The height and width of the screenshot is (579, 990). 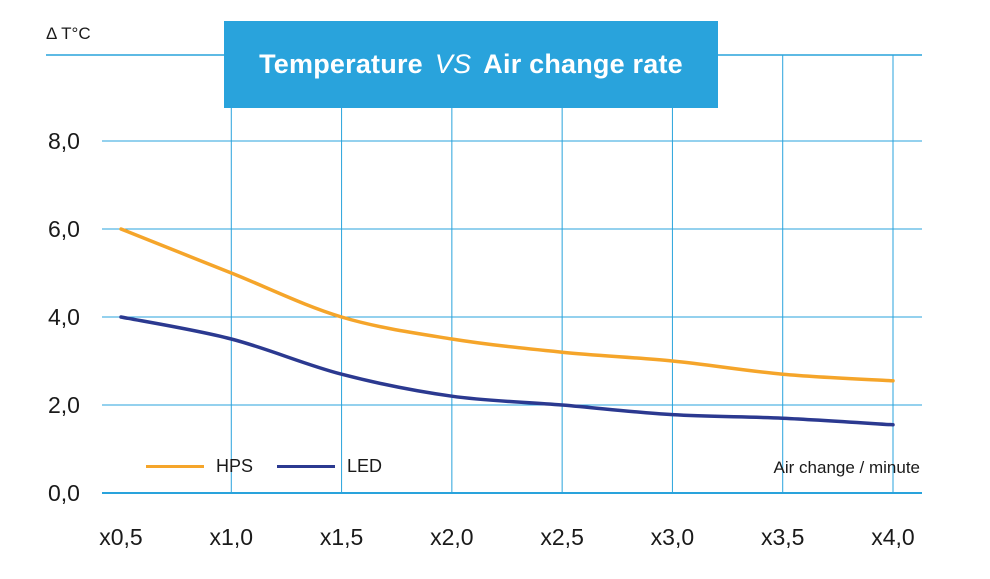 What do you see at coordinates (672, 537) in the screenshot?
I see `x-tick-label: x3,0` at bounding box center [672, 537].